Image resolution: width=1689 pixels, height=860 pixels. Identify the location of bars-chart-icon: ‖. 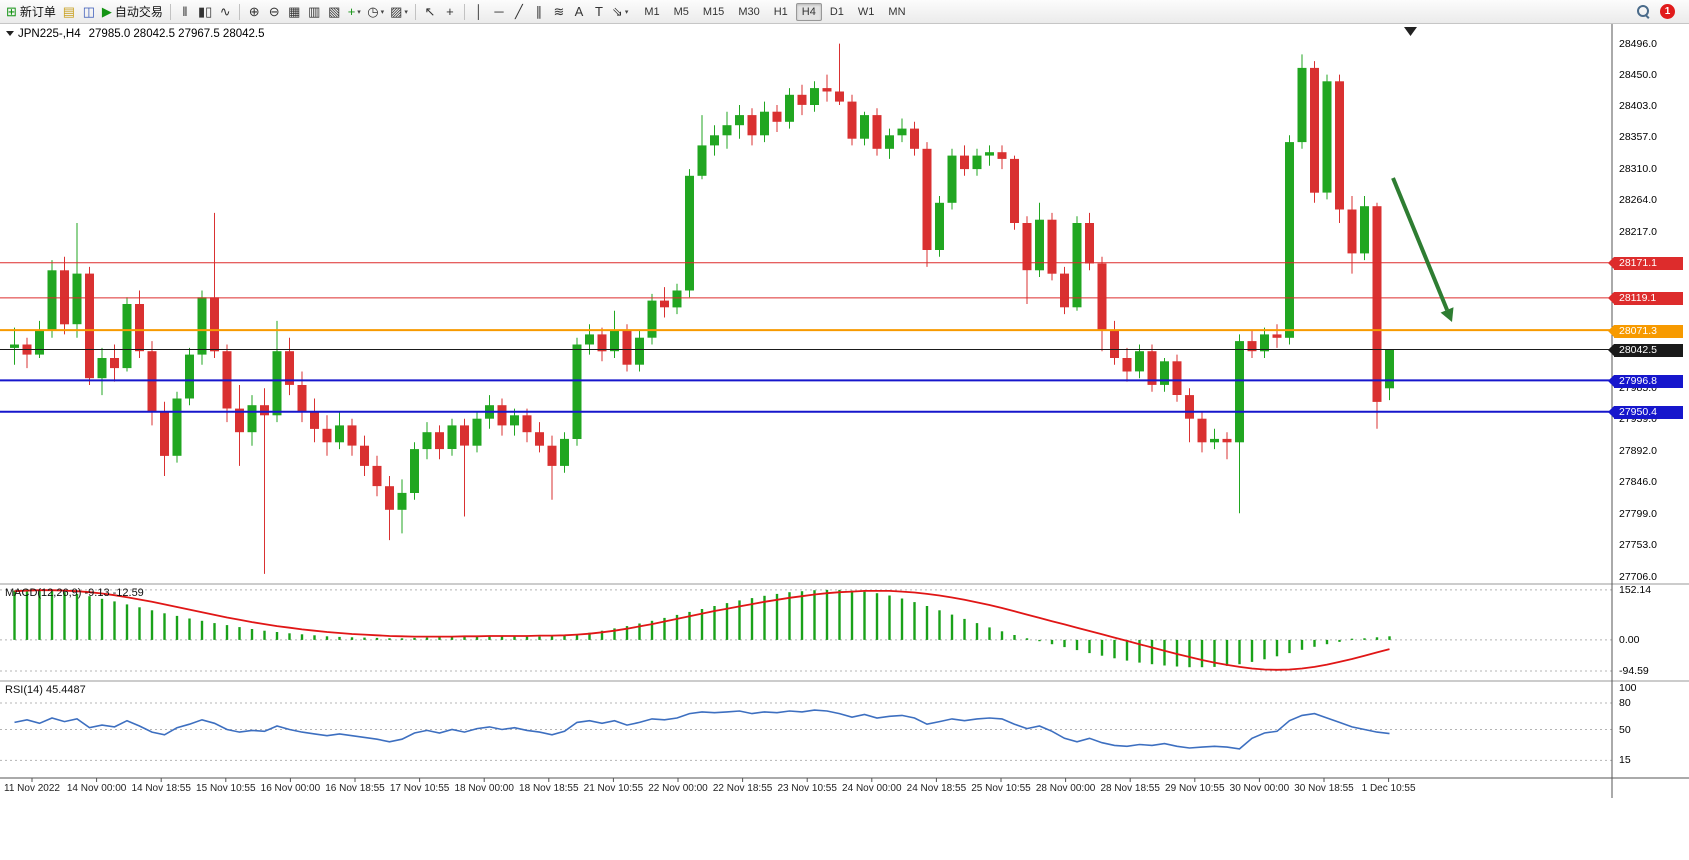
(185, 11).